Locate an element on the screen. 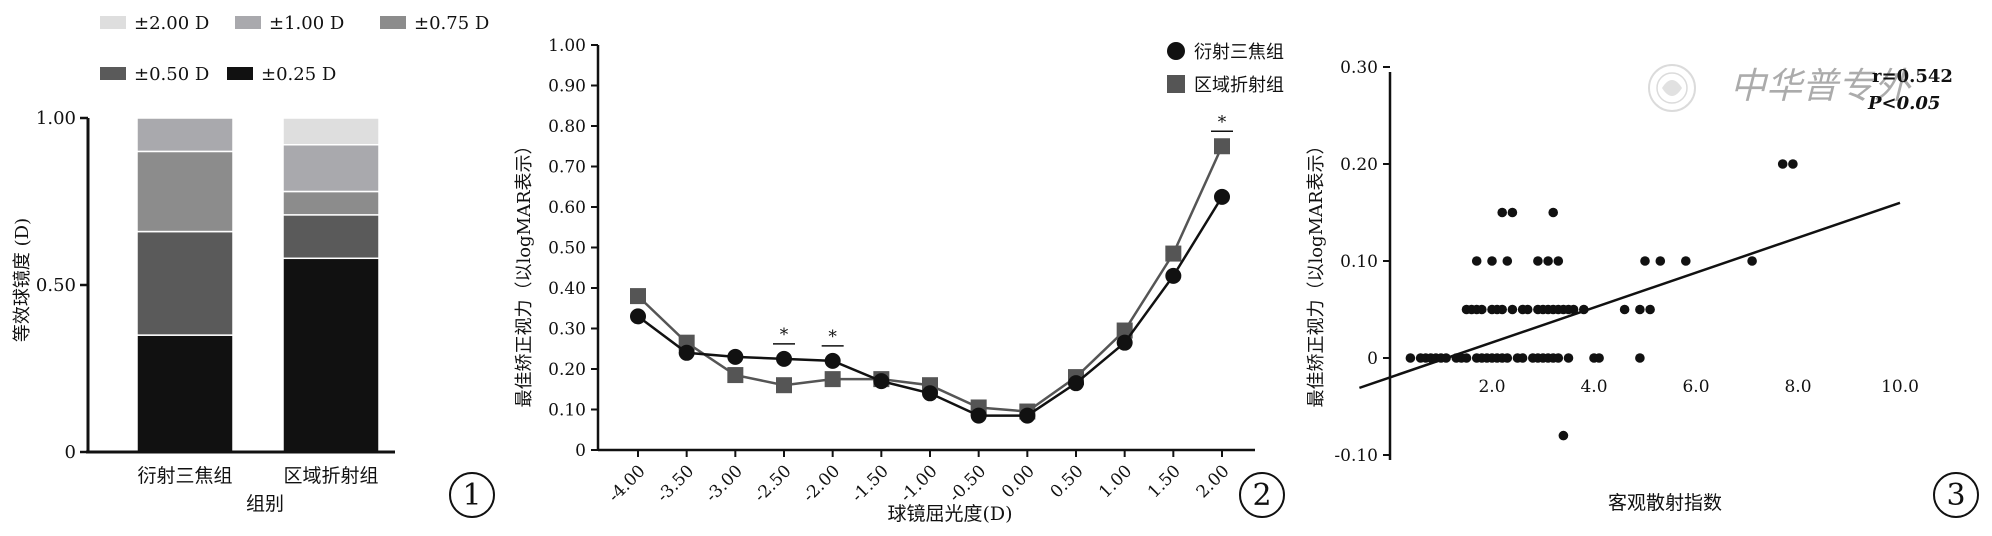 Image resolution: width=1992 pixels, height=536 pixels. chart3-y-tick-label: 0.20 is located at coordinates (1359, 165).